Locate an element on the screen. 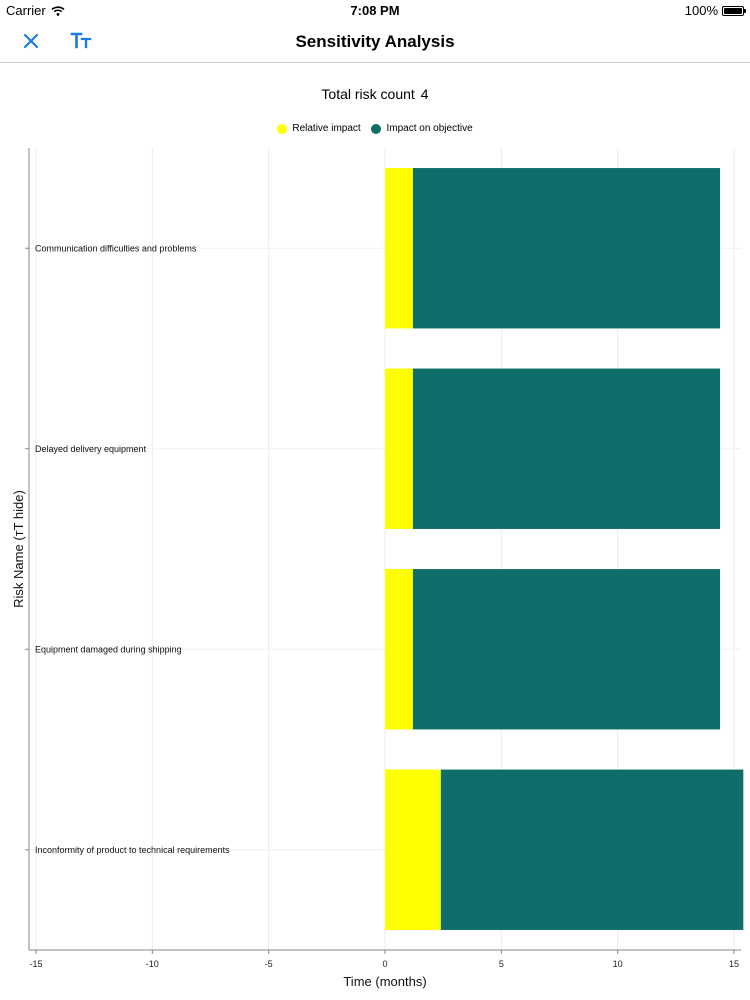  close-icon is located at coordinates (31, 41).